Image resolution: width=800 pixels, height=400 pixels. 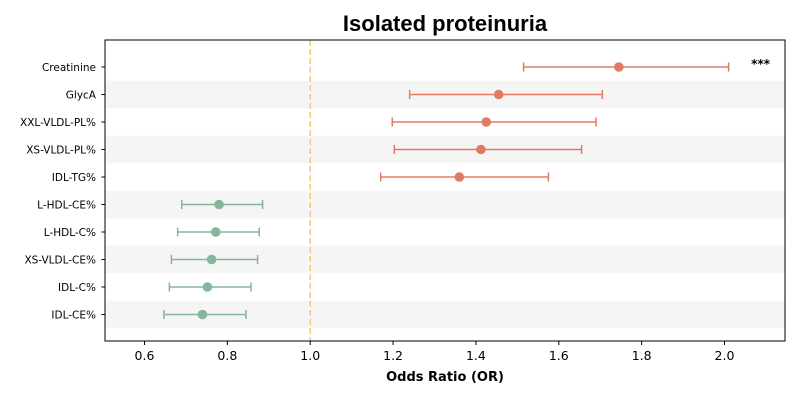 I want to click on y-tick-label: L-HDL-CE%, so click(x=66, y=206).